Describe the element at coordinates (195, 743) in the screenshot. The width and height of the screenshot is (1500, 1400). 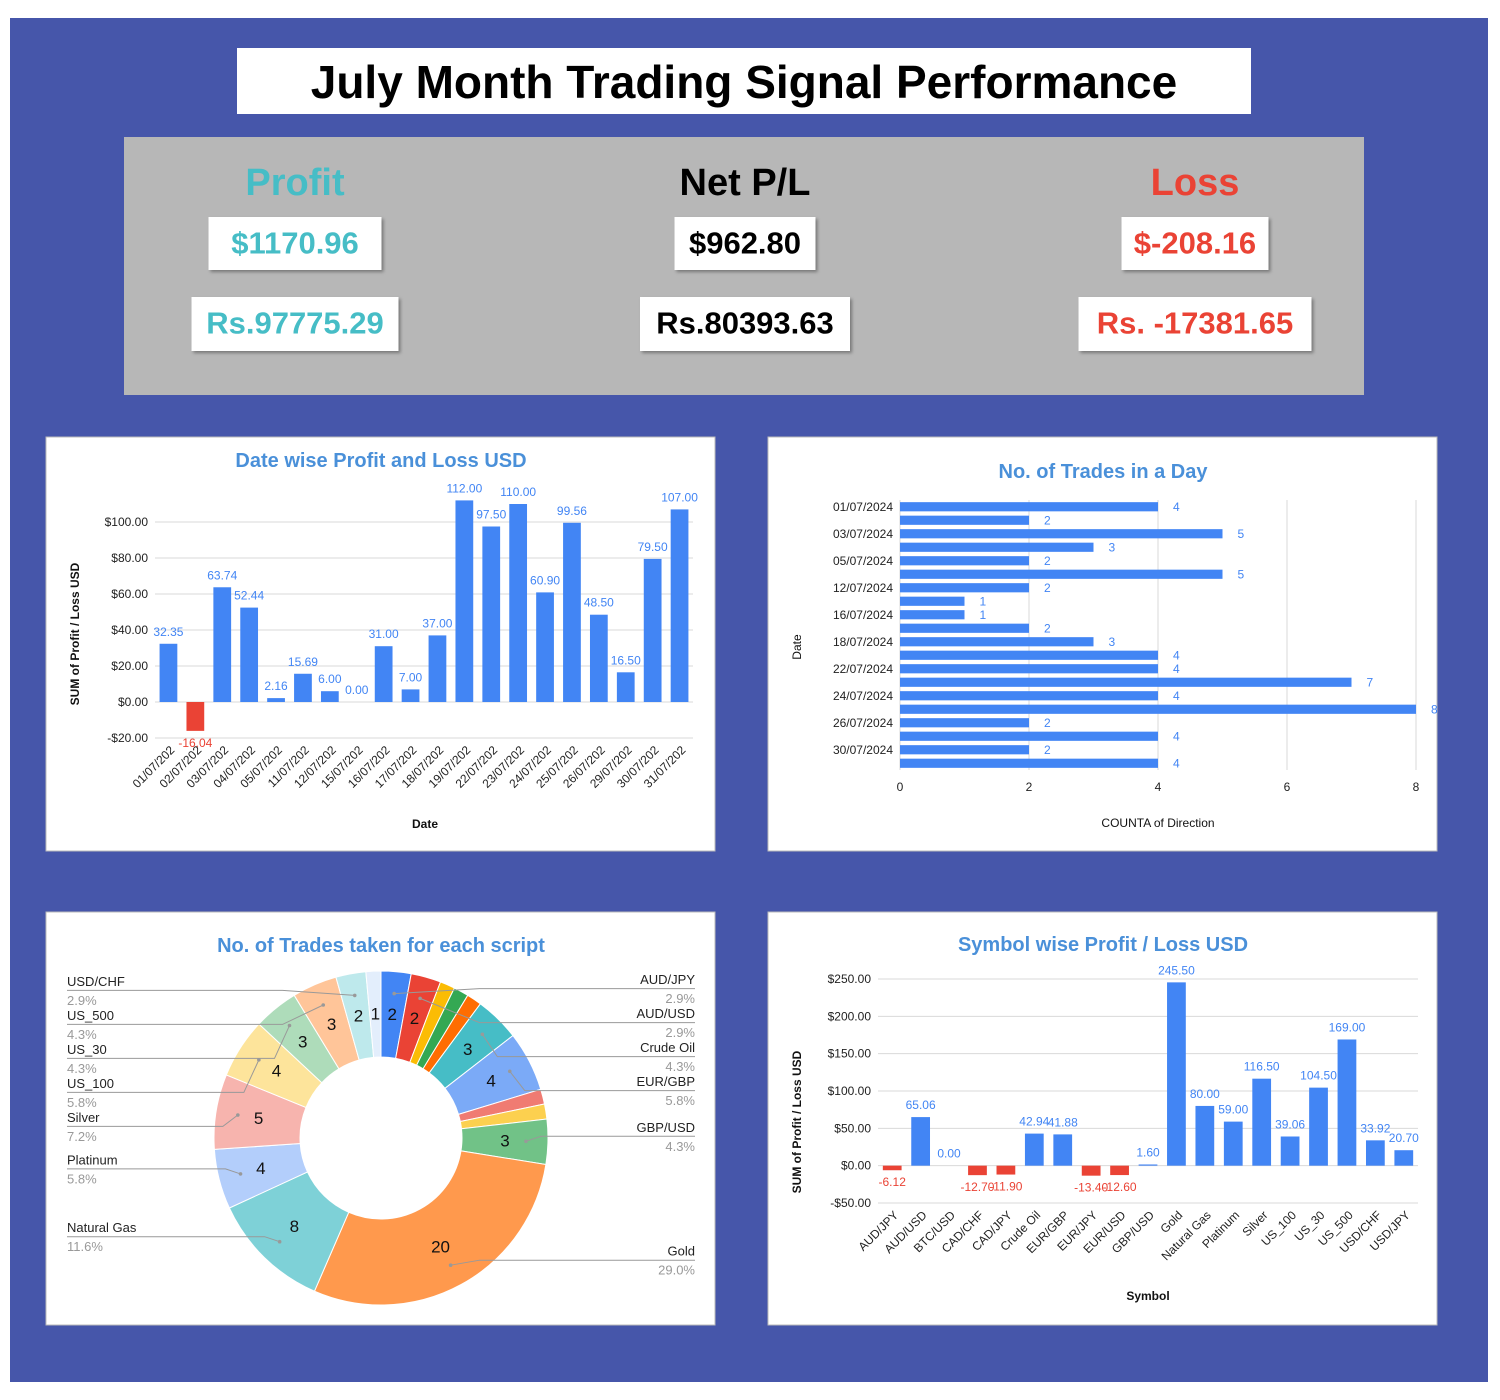
I see `value-label: -16.04` at that location.